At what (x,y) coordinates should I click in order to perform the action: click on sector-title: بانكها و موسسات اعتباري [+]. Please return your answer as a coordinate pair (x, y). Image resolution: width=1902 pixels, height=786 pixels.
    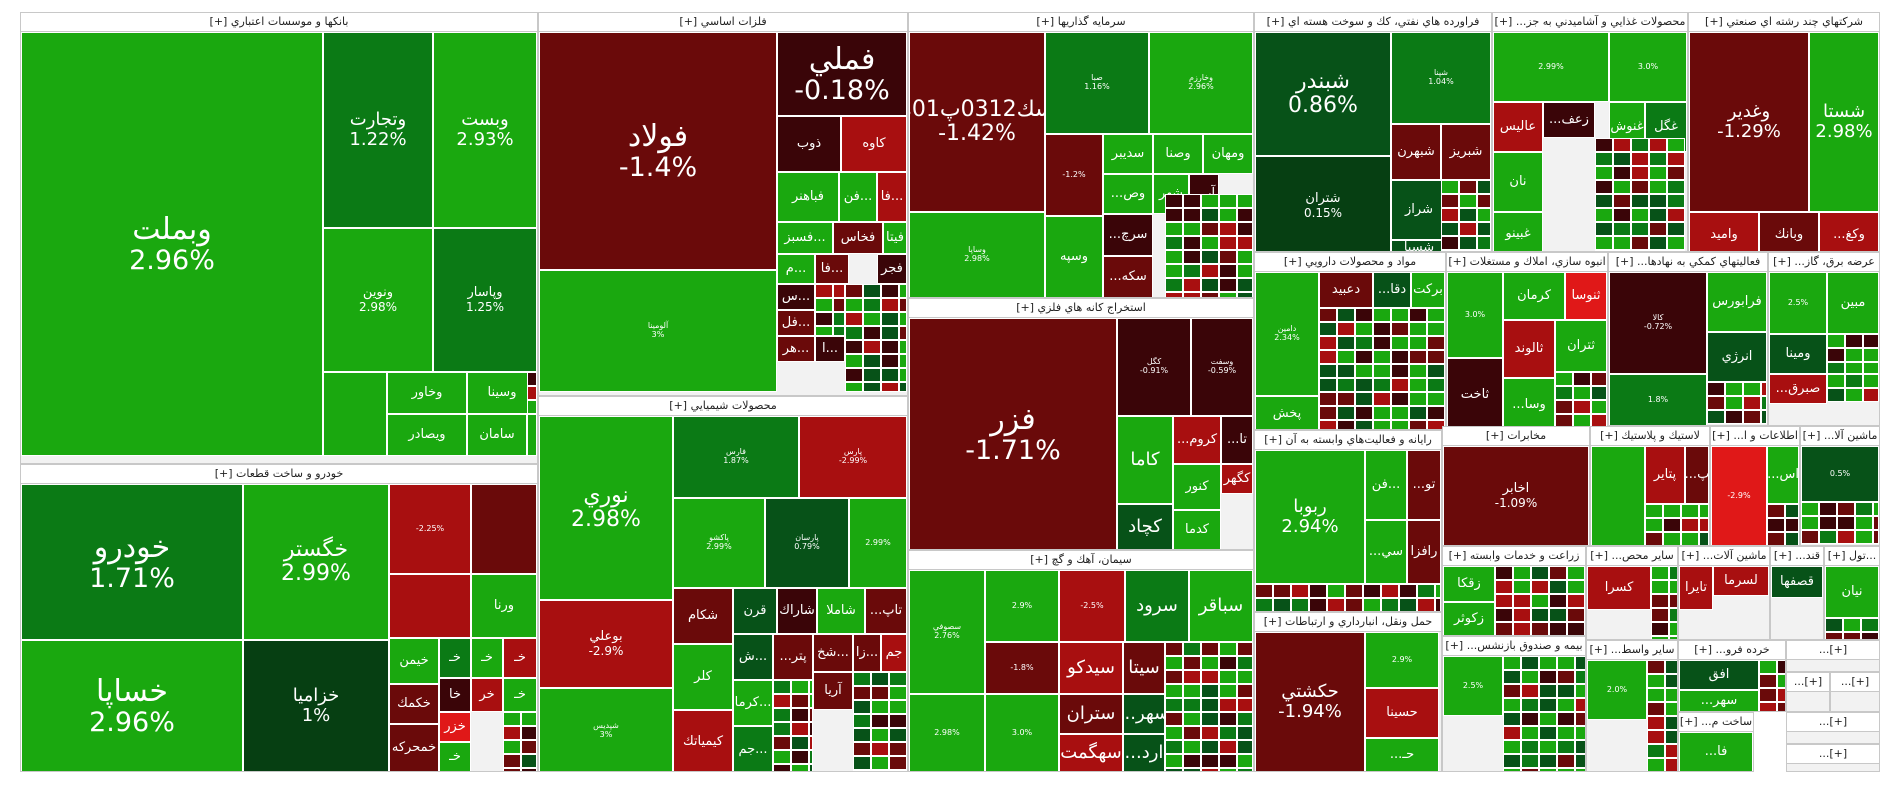
    Looking at the image, I should click on (279, 22).